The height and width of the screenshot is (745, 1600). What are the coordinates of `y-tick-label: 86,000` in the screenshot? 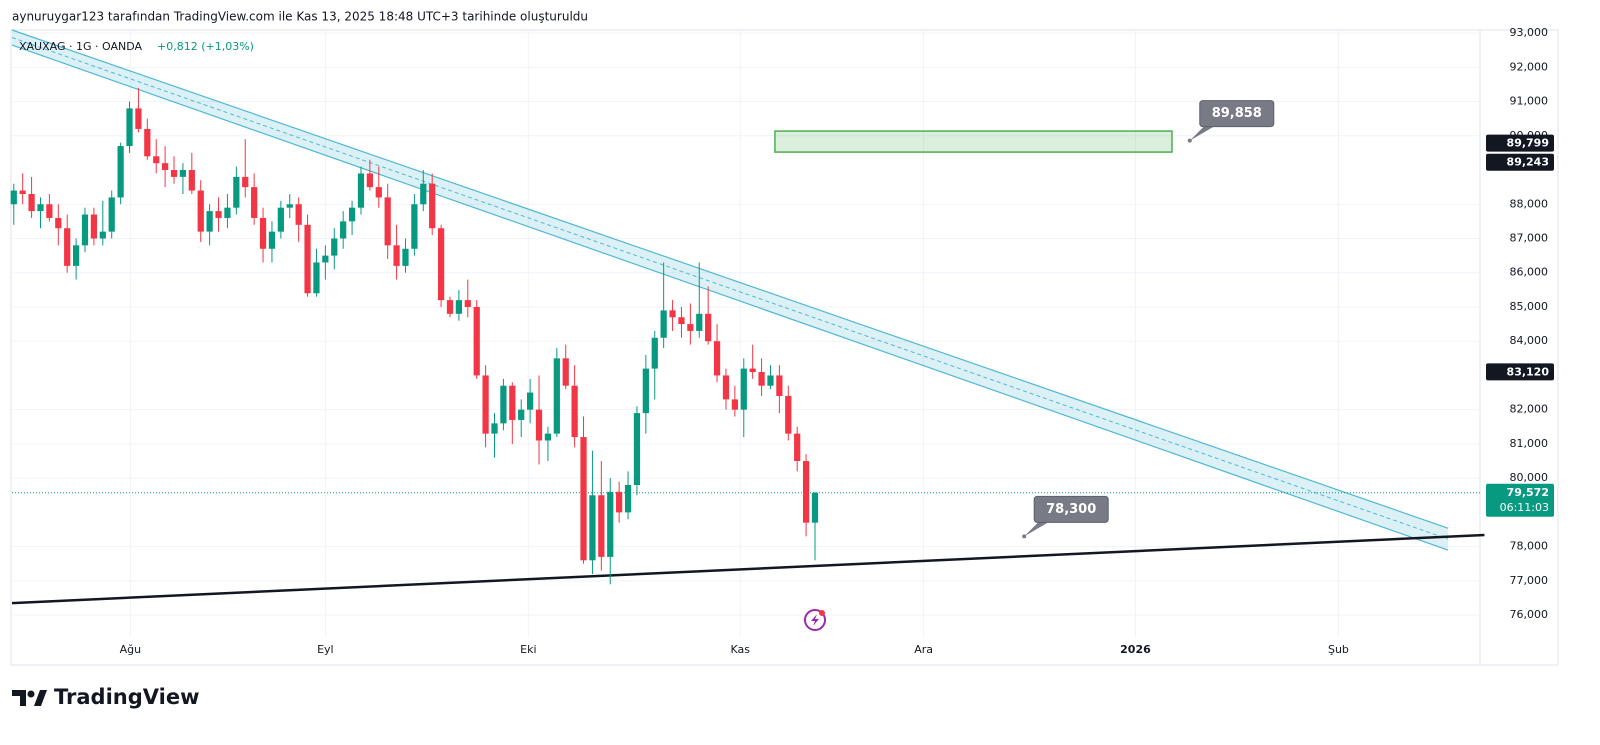 It's located at (1529, 272).